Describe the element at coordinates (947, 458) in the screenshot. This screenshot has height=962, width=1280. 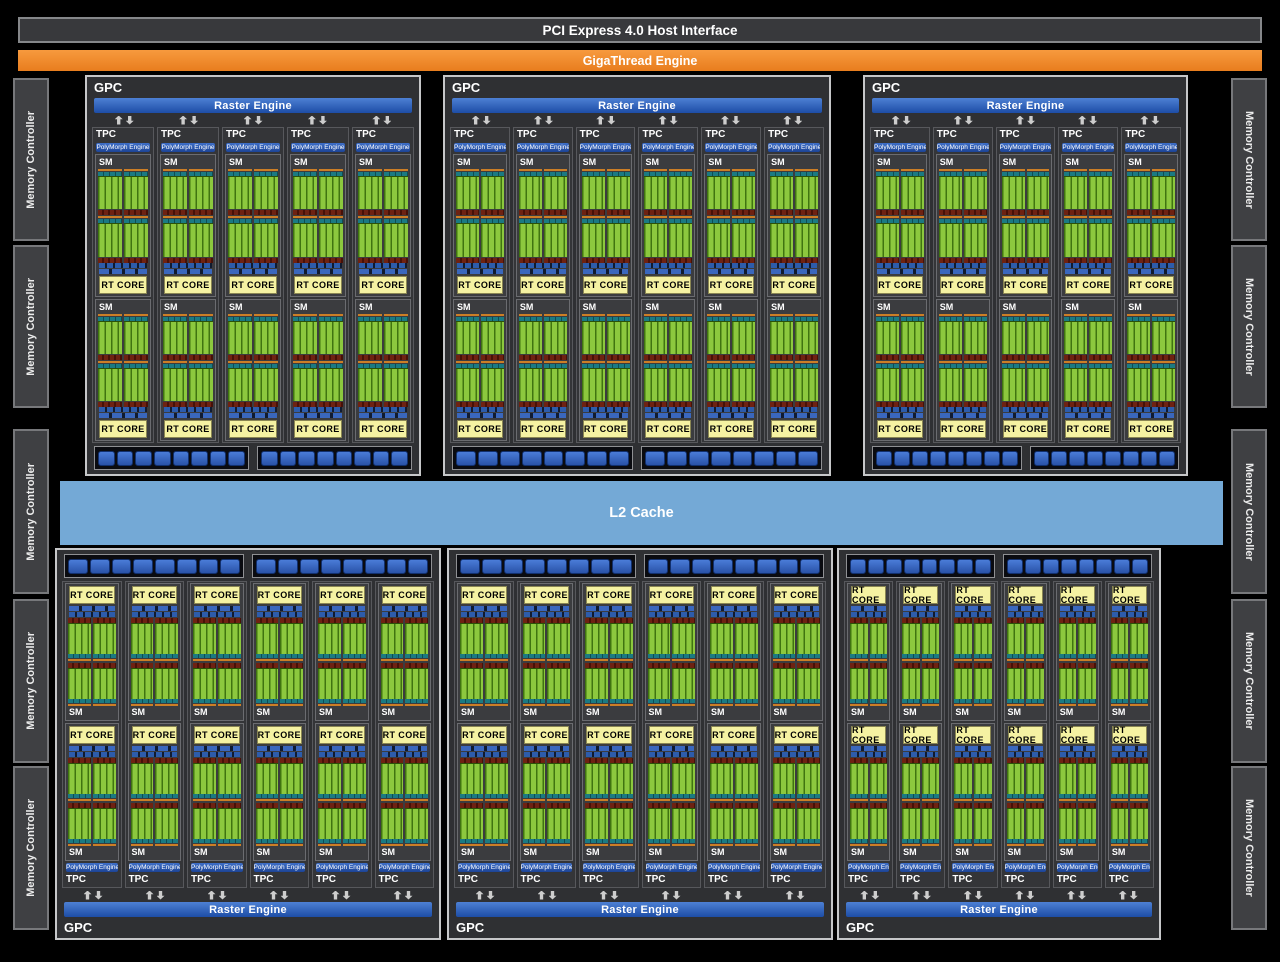
I see `rop-partition` at that location.